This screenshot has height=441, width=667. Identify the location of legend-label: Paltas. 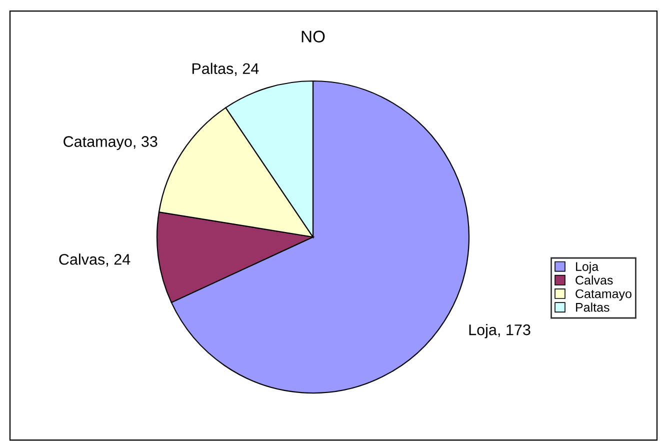
(593, 307).